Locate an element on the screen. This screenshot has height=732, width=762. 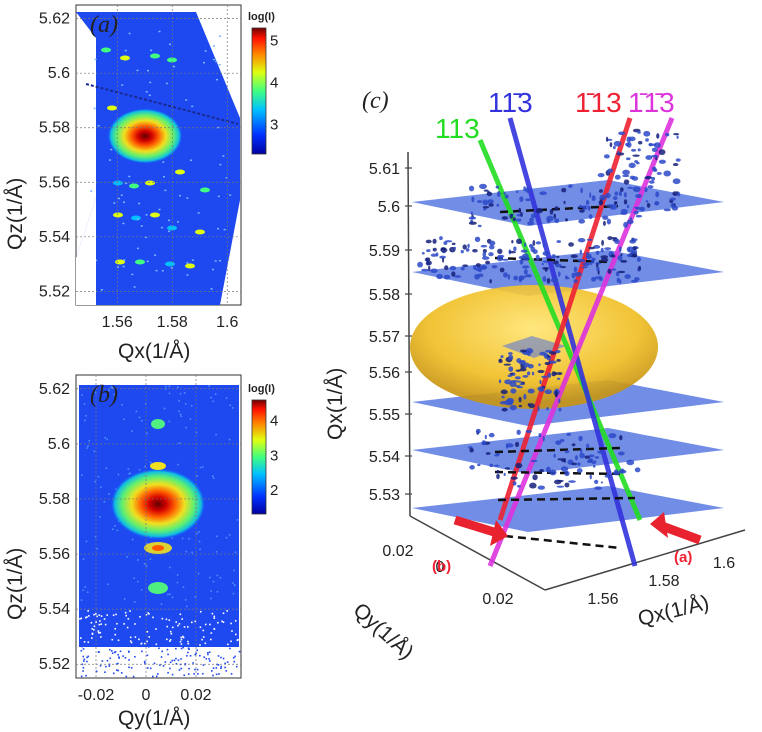
mask-region is located at coordinates (86, 251).